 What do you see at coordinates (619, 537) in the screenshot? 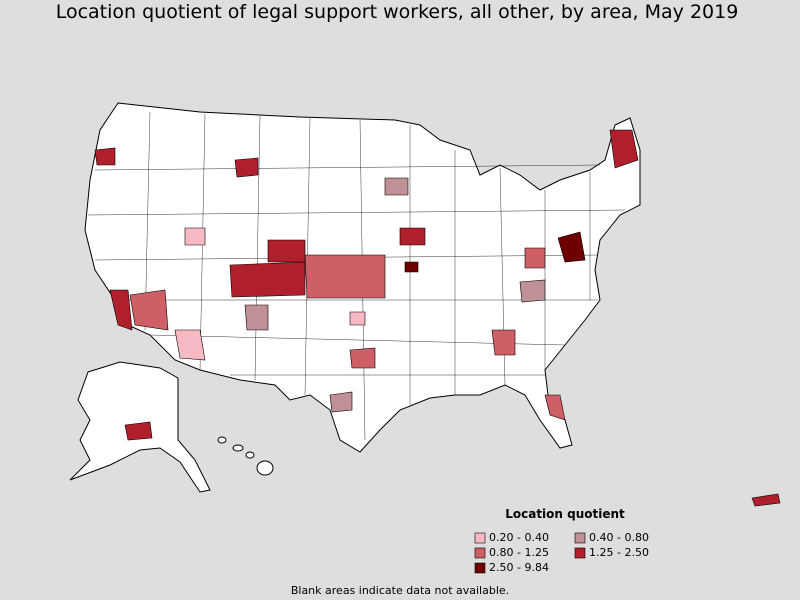
I see `legend-label: 0.40 - 0.80` at bounding box center [619, 537].